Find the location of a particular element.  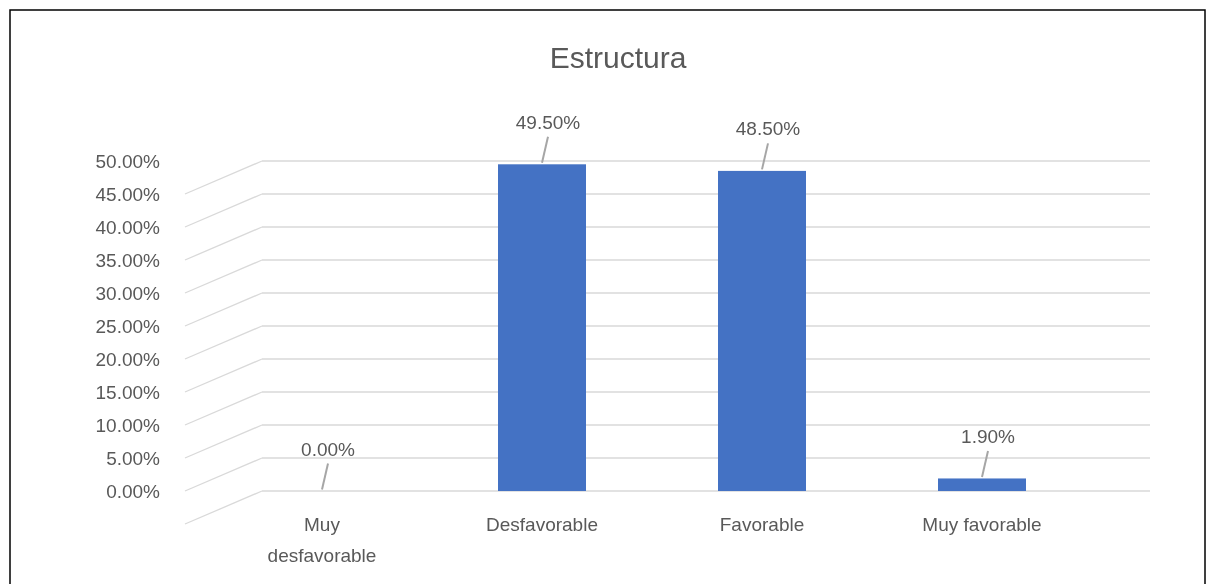

y-tick-label: 5.00% is located at coordinates (133, 458).